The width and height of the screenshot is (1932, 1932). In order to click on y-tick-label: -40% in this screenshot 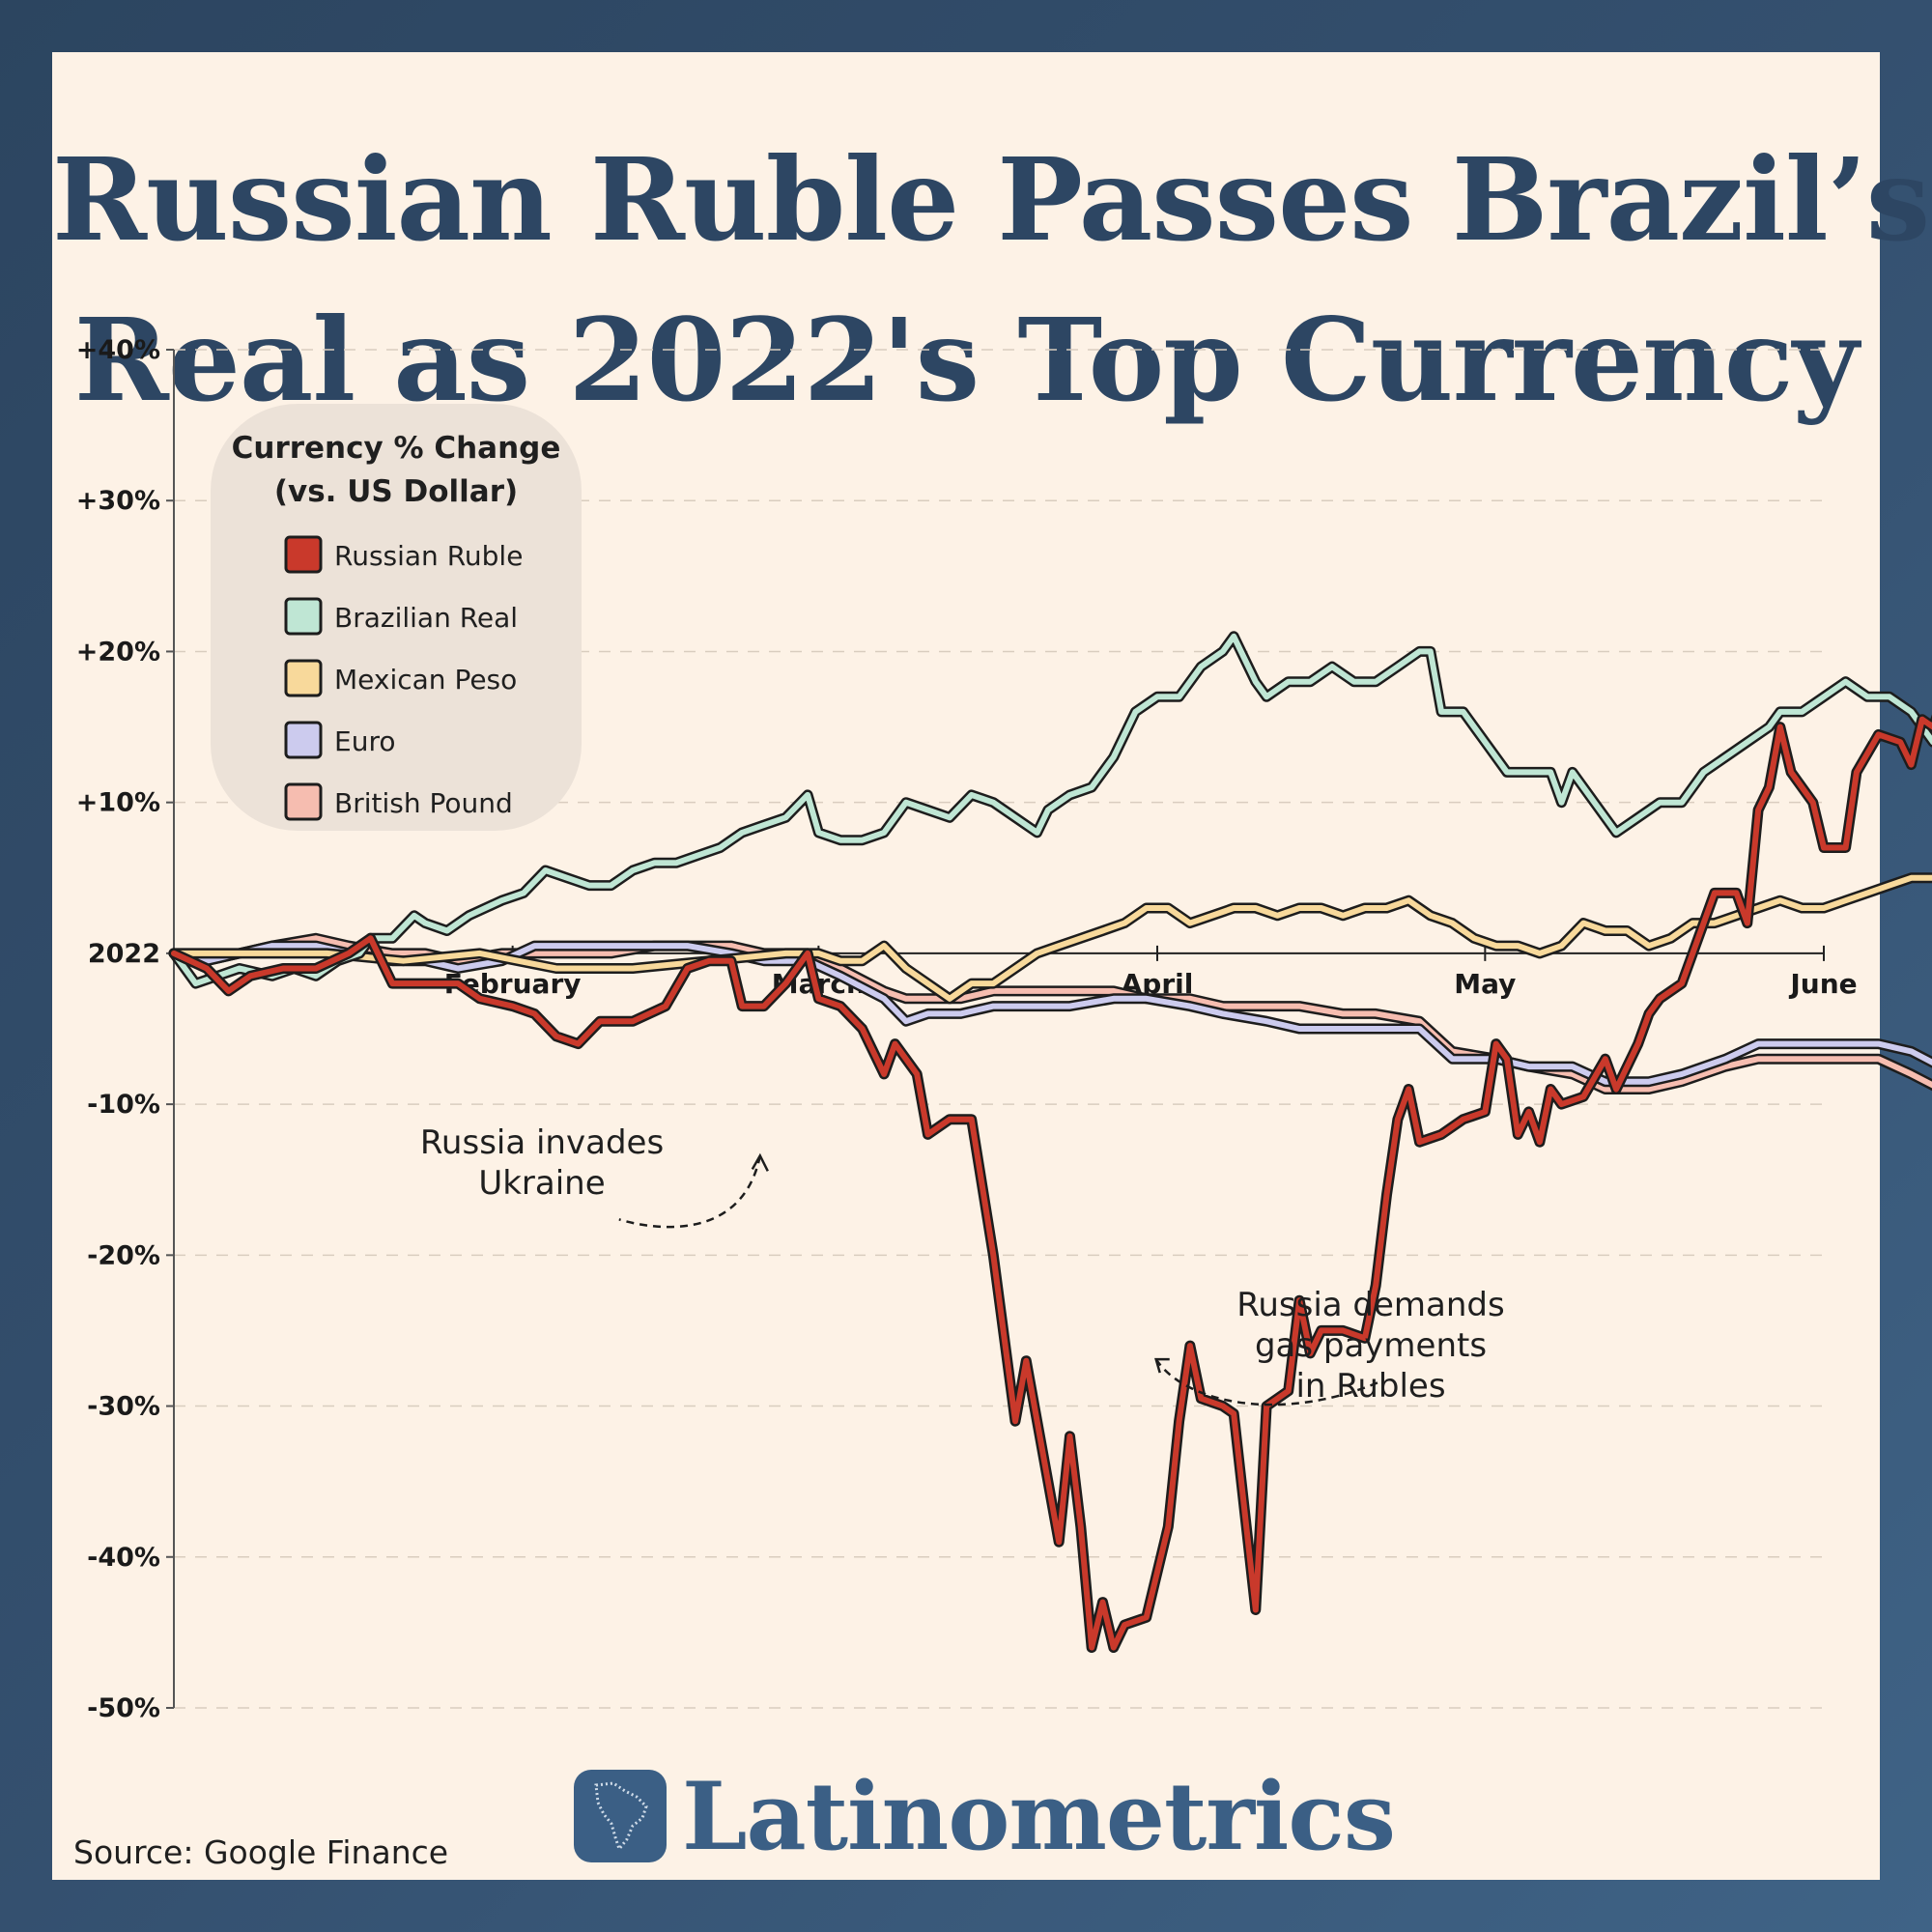, I will do `click(123, 1558)`.